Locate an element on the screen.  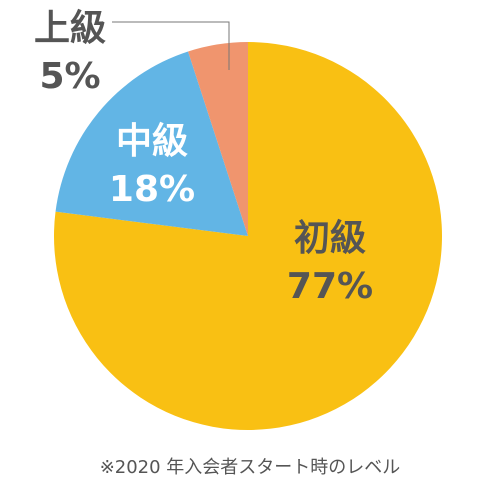
slice-value-label: 18% is located at coordinates (152, 189).